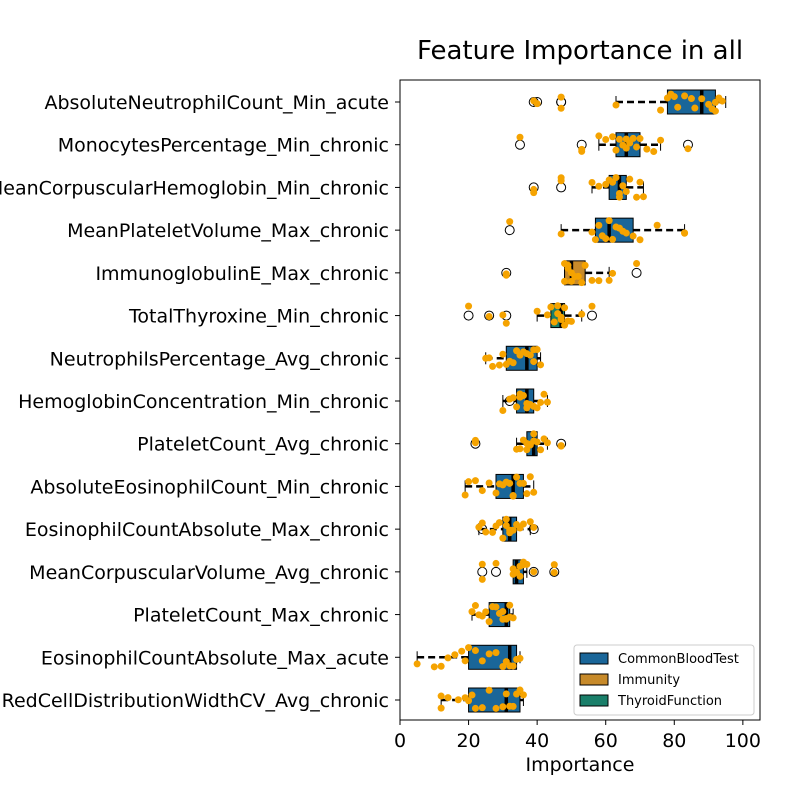  What do you see at coordinates (669, 701) in the screenshot?
I see `legend-label: ThyroidFunction` at bounding box center [669, 701].